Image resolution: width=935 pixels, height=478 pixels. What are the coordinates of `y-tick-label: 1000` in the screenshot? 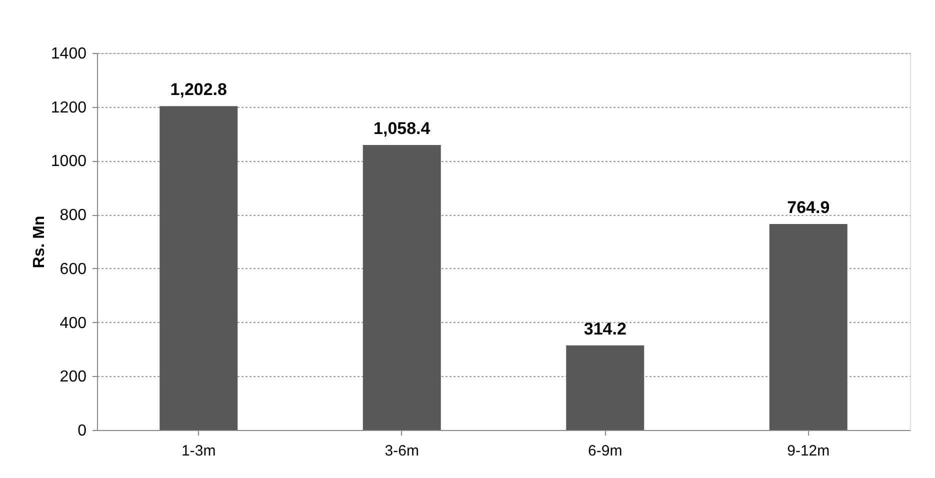 It's located at (68, 161).